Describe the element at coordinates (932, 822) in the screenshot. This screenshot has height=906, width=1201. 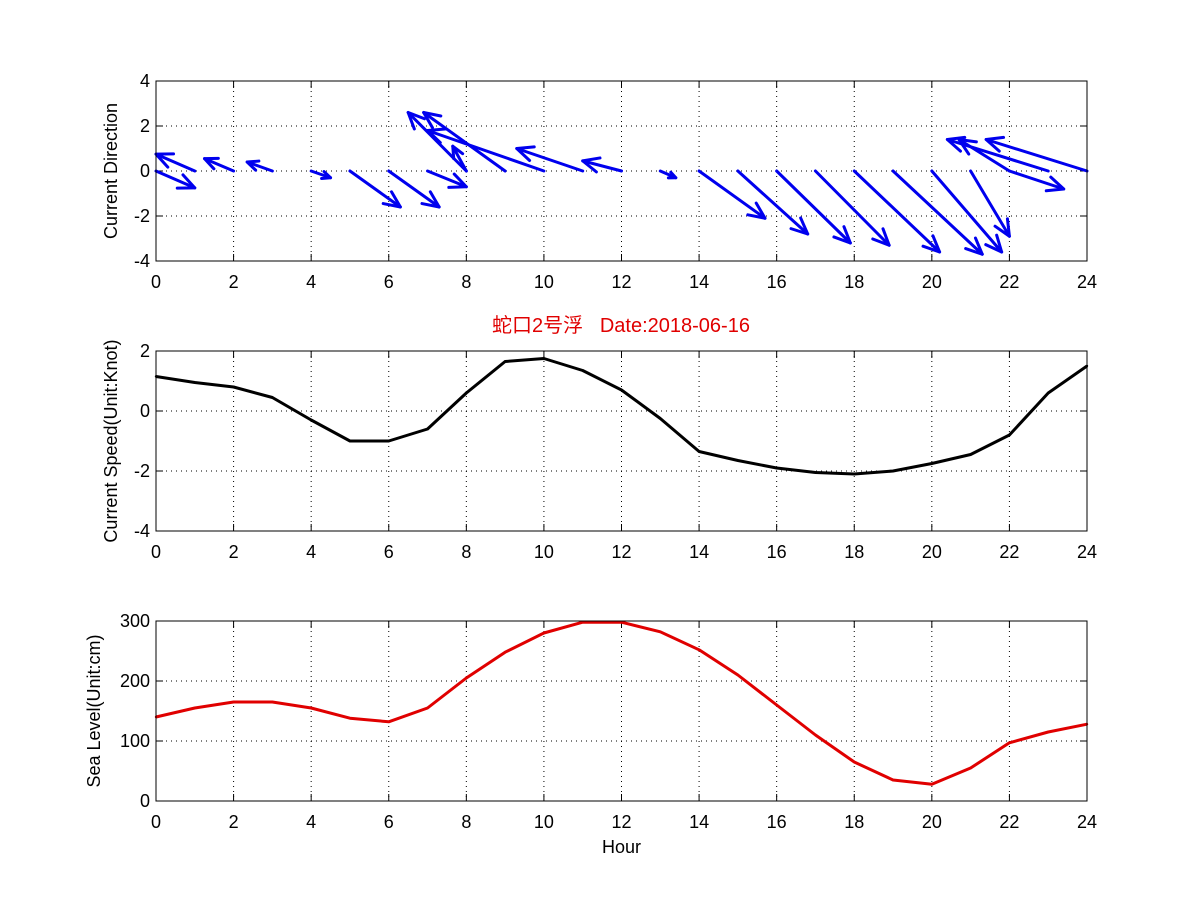
I see `sea-level-x-tick-label: 20` at that location.